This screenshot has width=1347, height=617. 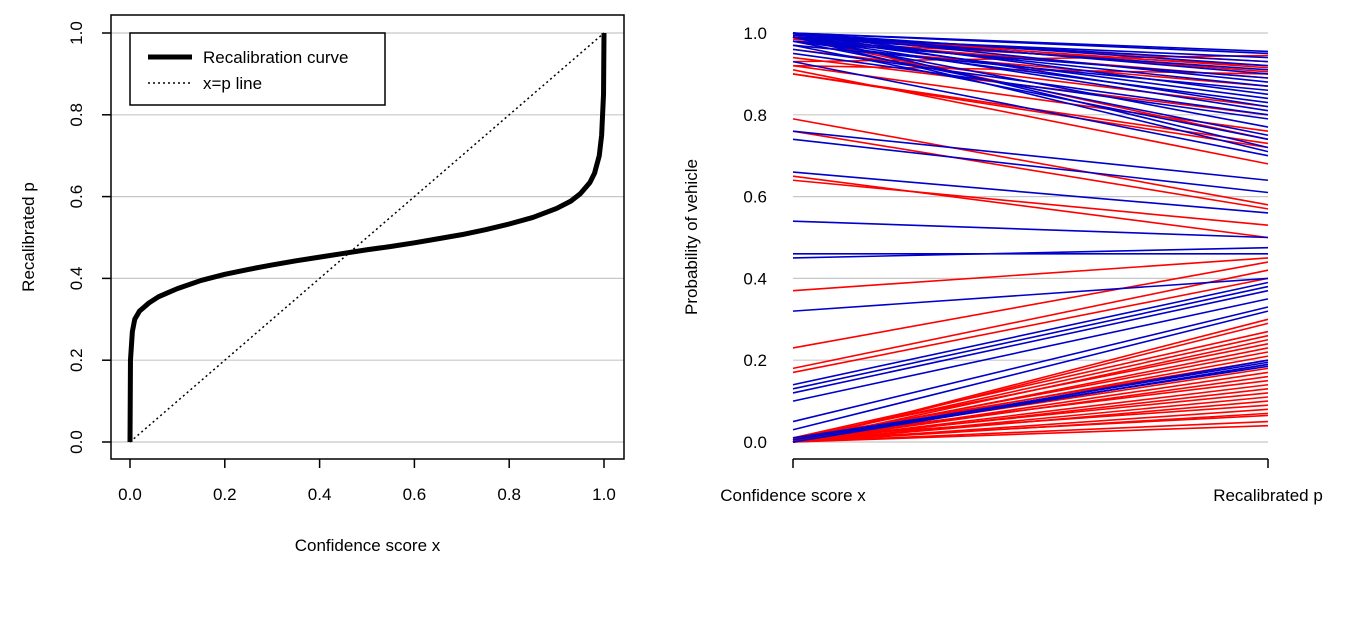 What do you see at coordinates (604, 494) in the screenshot?
I see `left-x-tick-label: 1.0` at bounding box center [604, 494].